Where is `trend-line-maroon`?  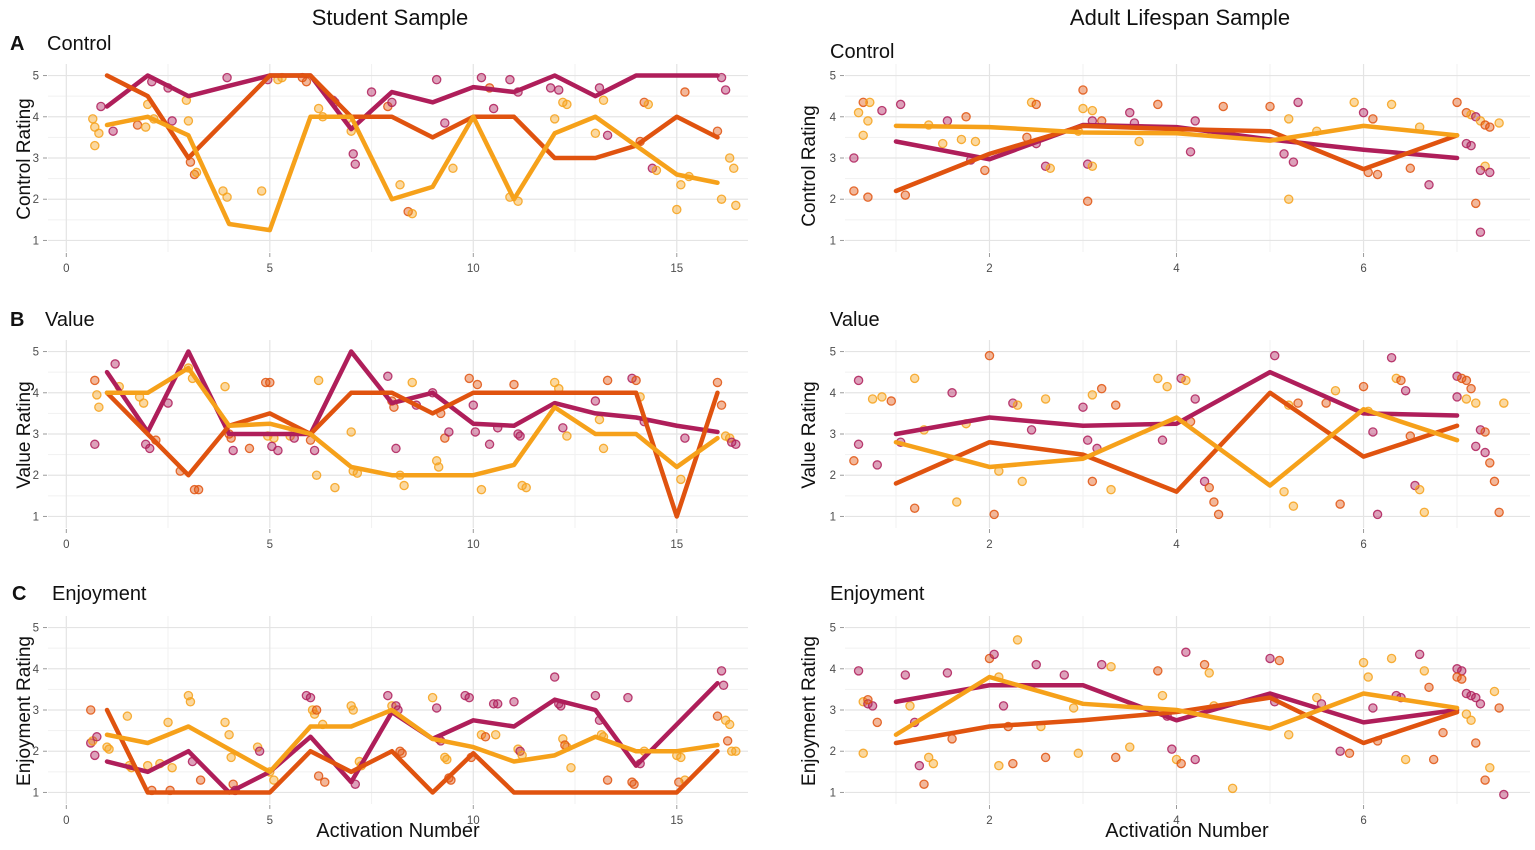
trend-line-maroon is located at coordinates (1176, 704).